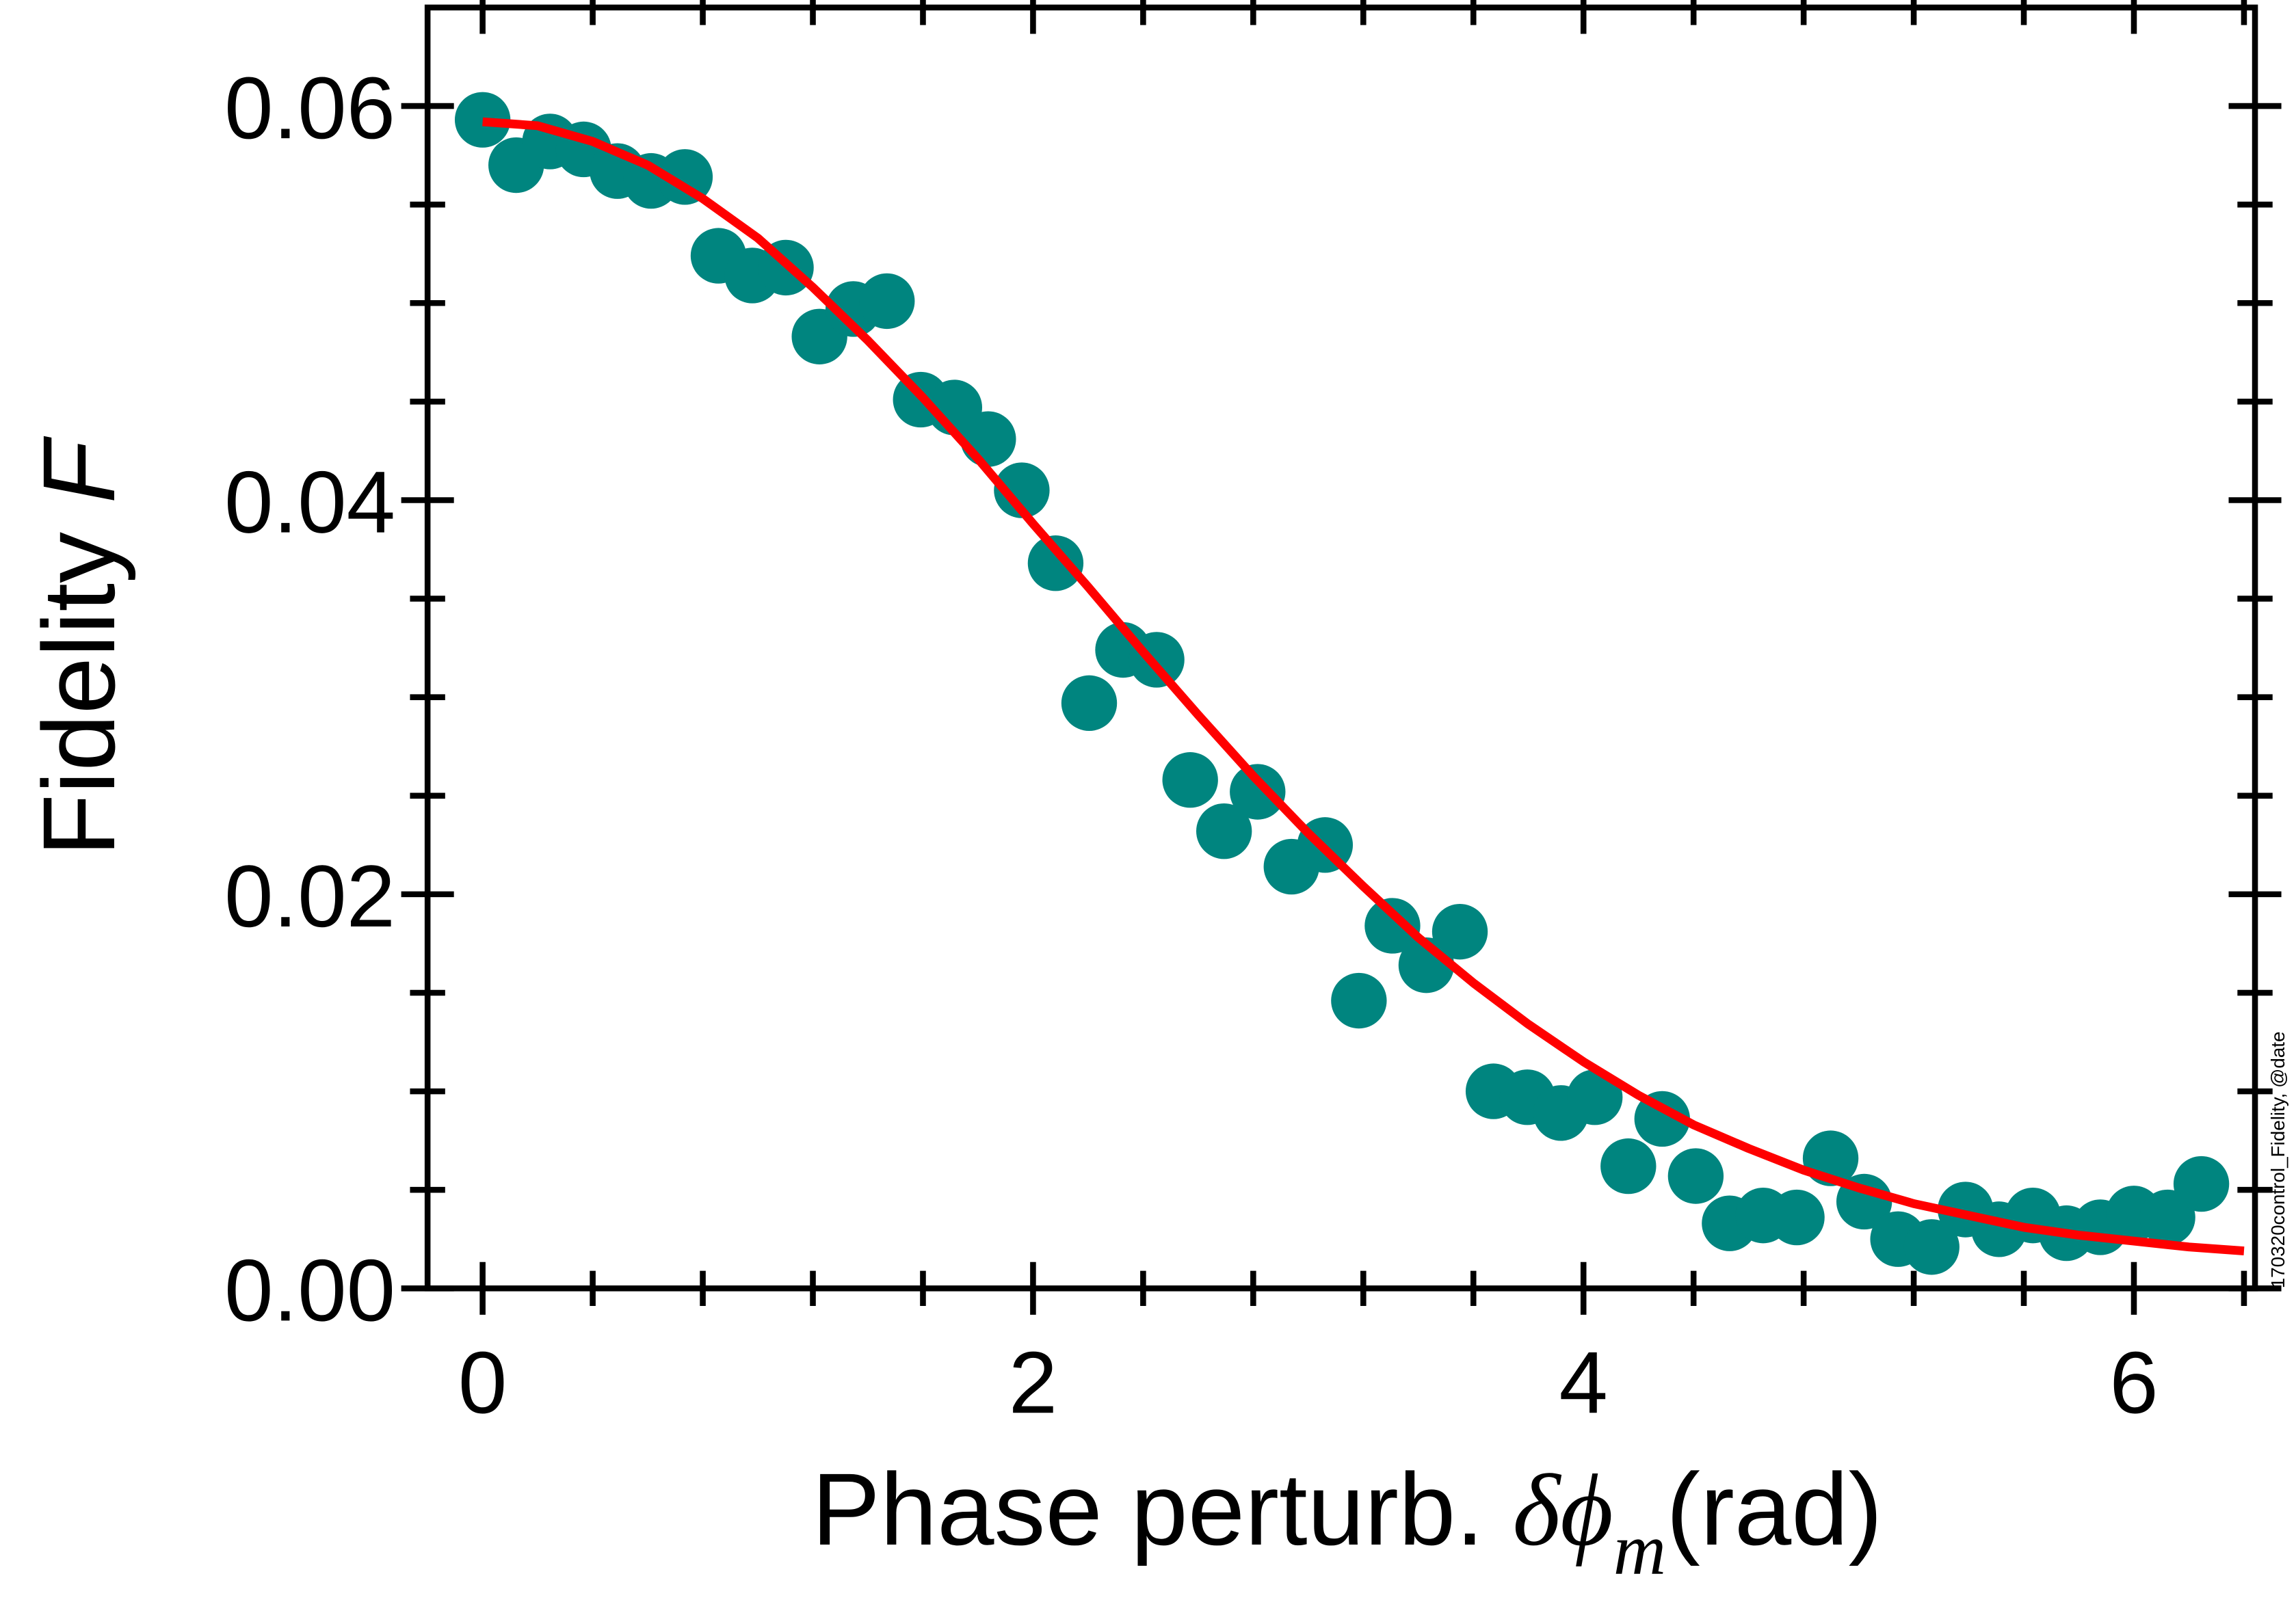  I want to click on y-tick-label: 0.06, so click(309, 108).